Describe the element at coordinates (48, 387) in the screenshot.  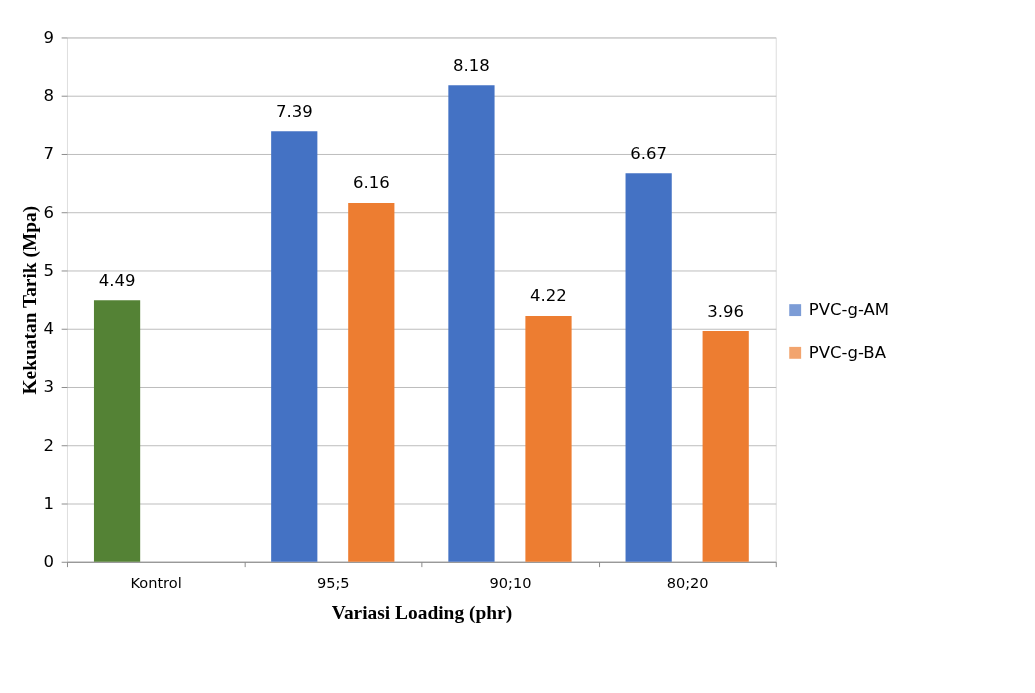
I see `y-tick-label: 3` at that location.